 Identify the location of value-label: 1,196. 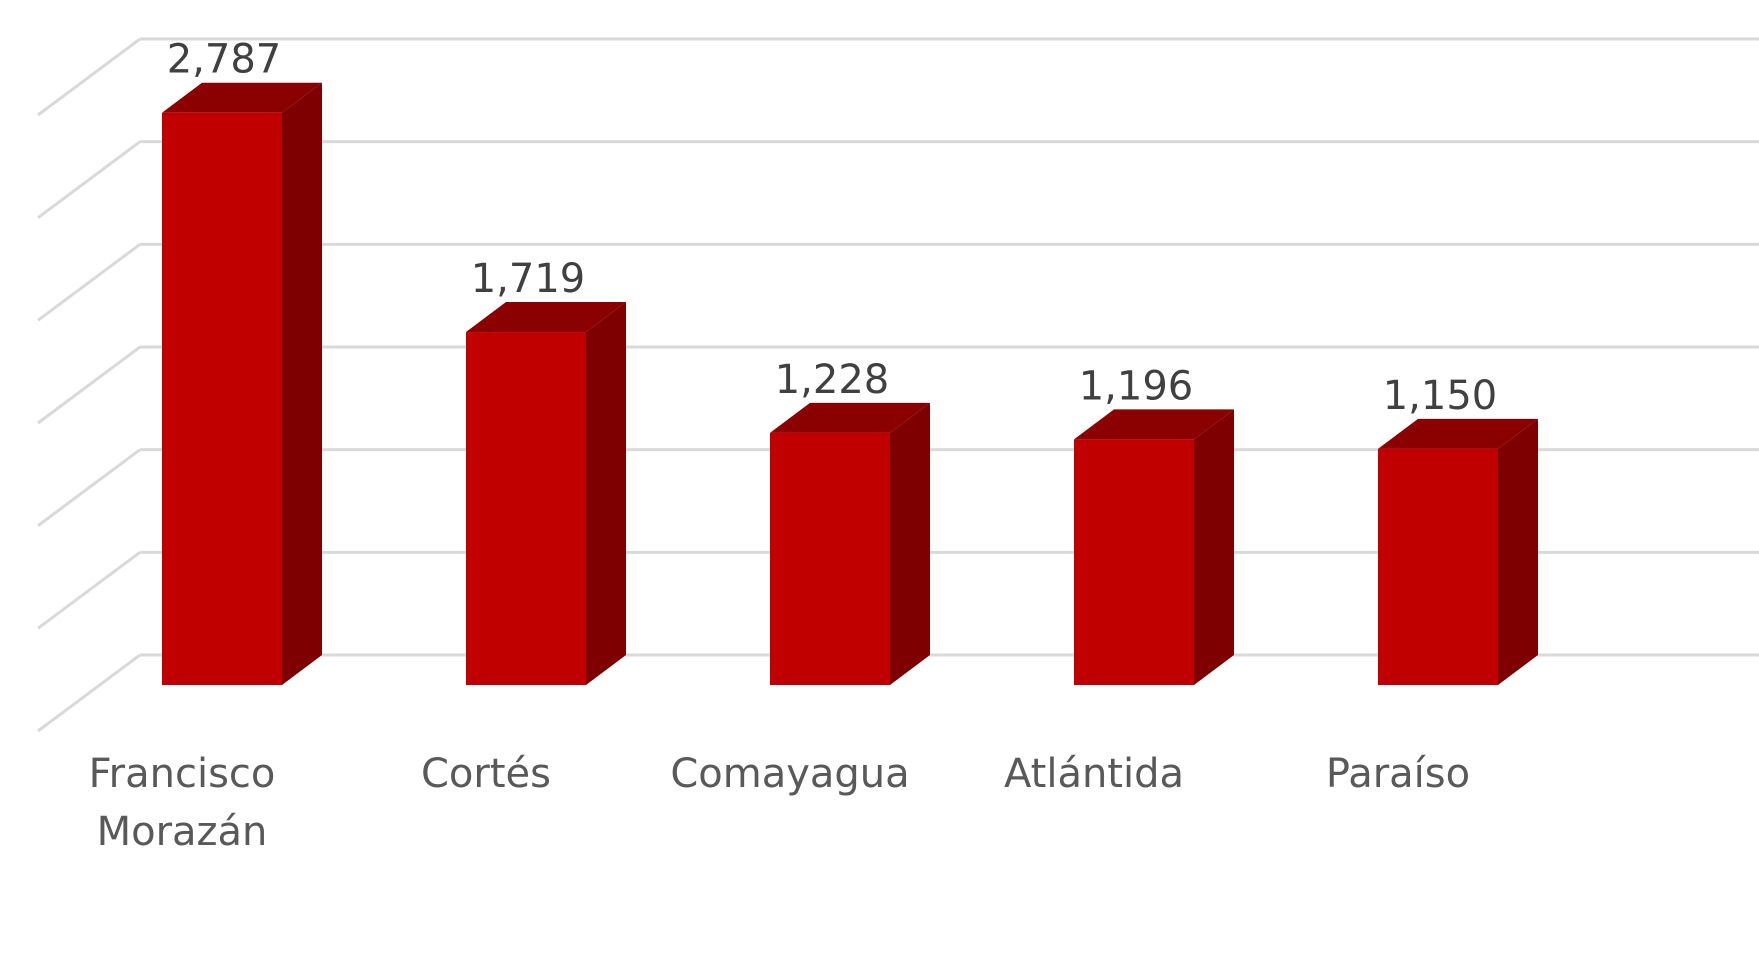
(1136, 386).